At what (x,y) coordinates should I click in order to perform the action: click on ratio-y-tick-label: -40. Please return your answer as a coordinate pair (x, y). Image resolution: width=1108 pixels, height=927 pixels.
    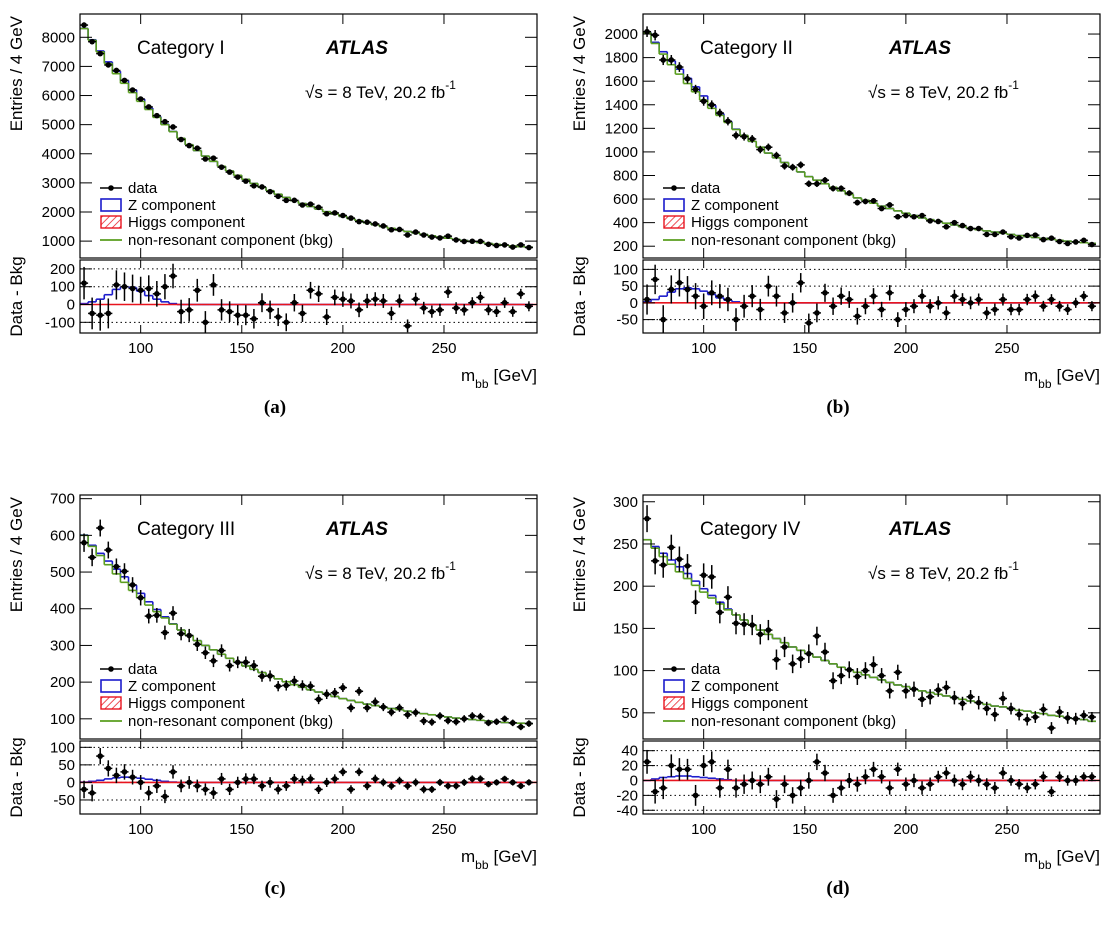
    Looking at the image, I should click on (627, 810).